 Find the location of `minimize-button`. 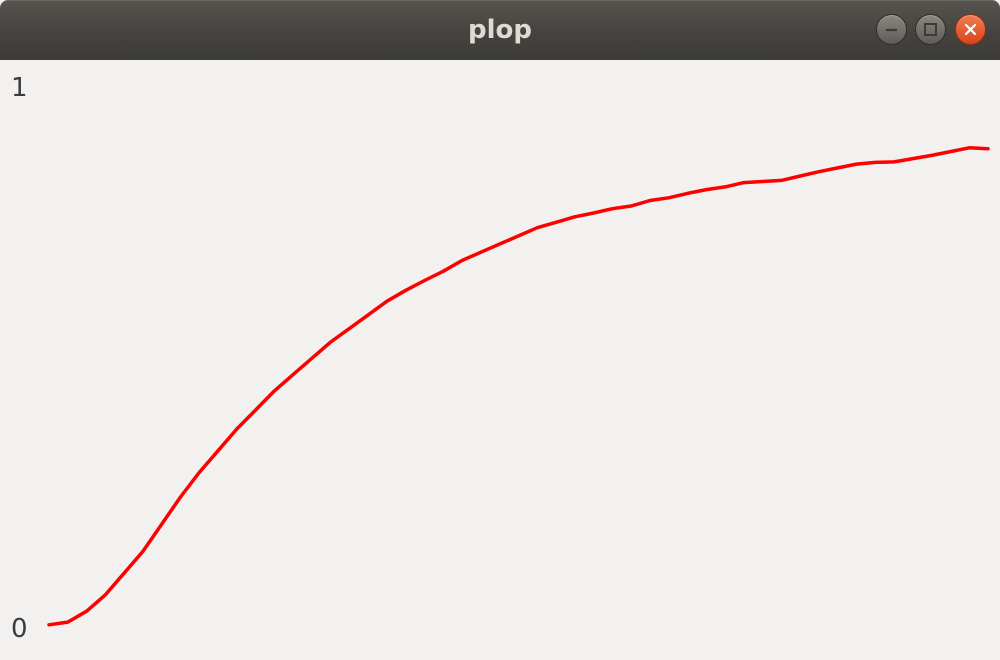

minimize-button is located at coordinates (891, 29).